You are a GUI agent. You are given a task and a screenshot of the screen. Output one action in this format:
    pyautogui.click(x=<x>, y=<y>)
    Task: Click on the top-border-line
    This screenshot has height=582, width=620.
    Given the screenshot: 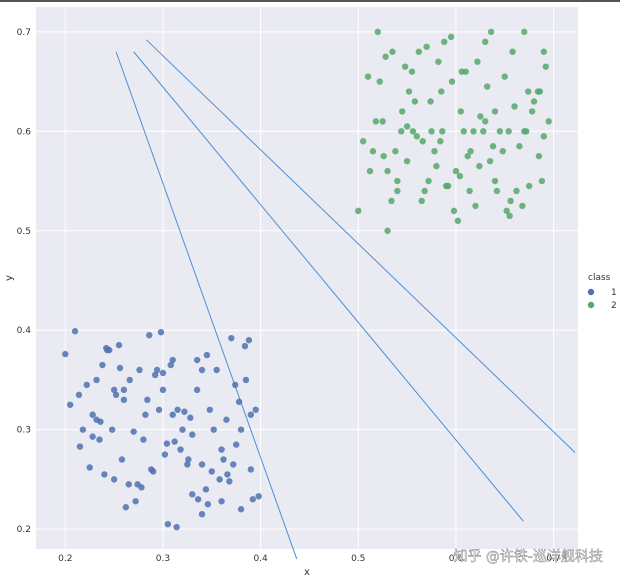 What is the action you would take?
    pyautogui.click(x=310, y=1)
    